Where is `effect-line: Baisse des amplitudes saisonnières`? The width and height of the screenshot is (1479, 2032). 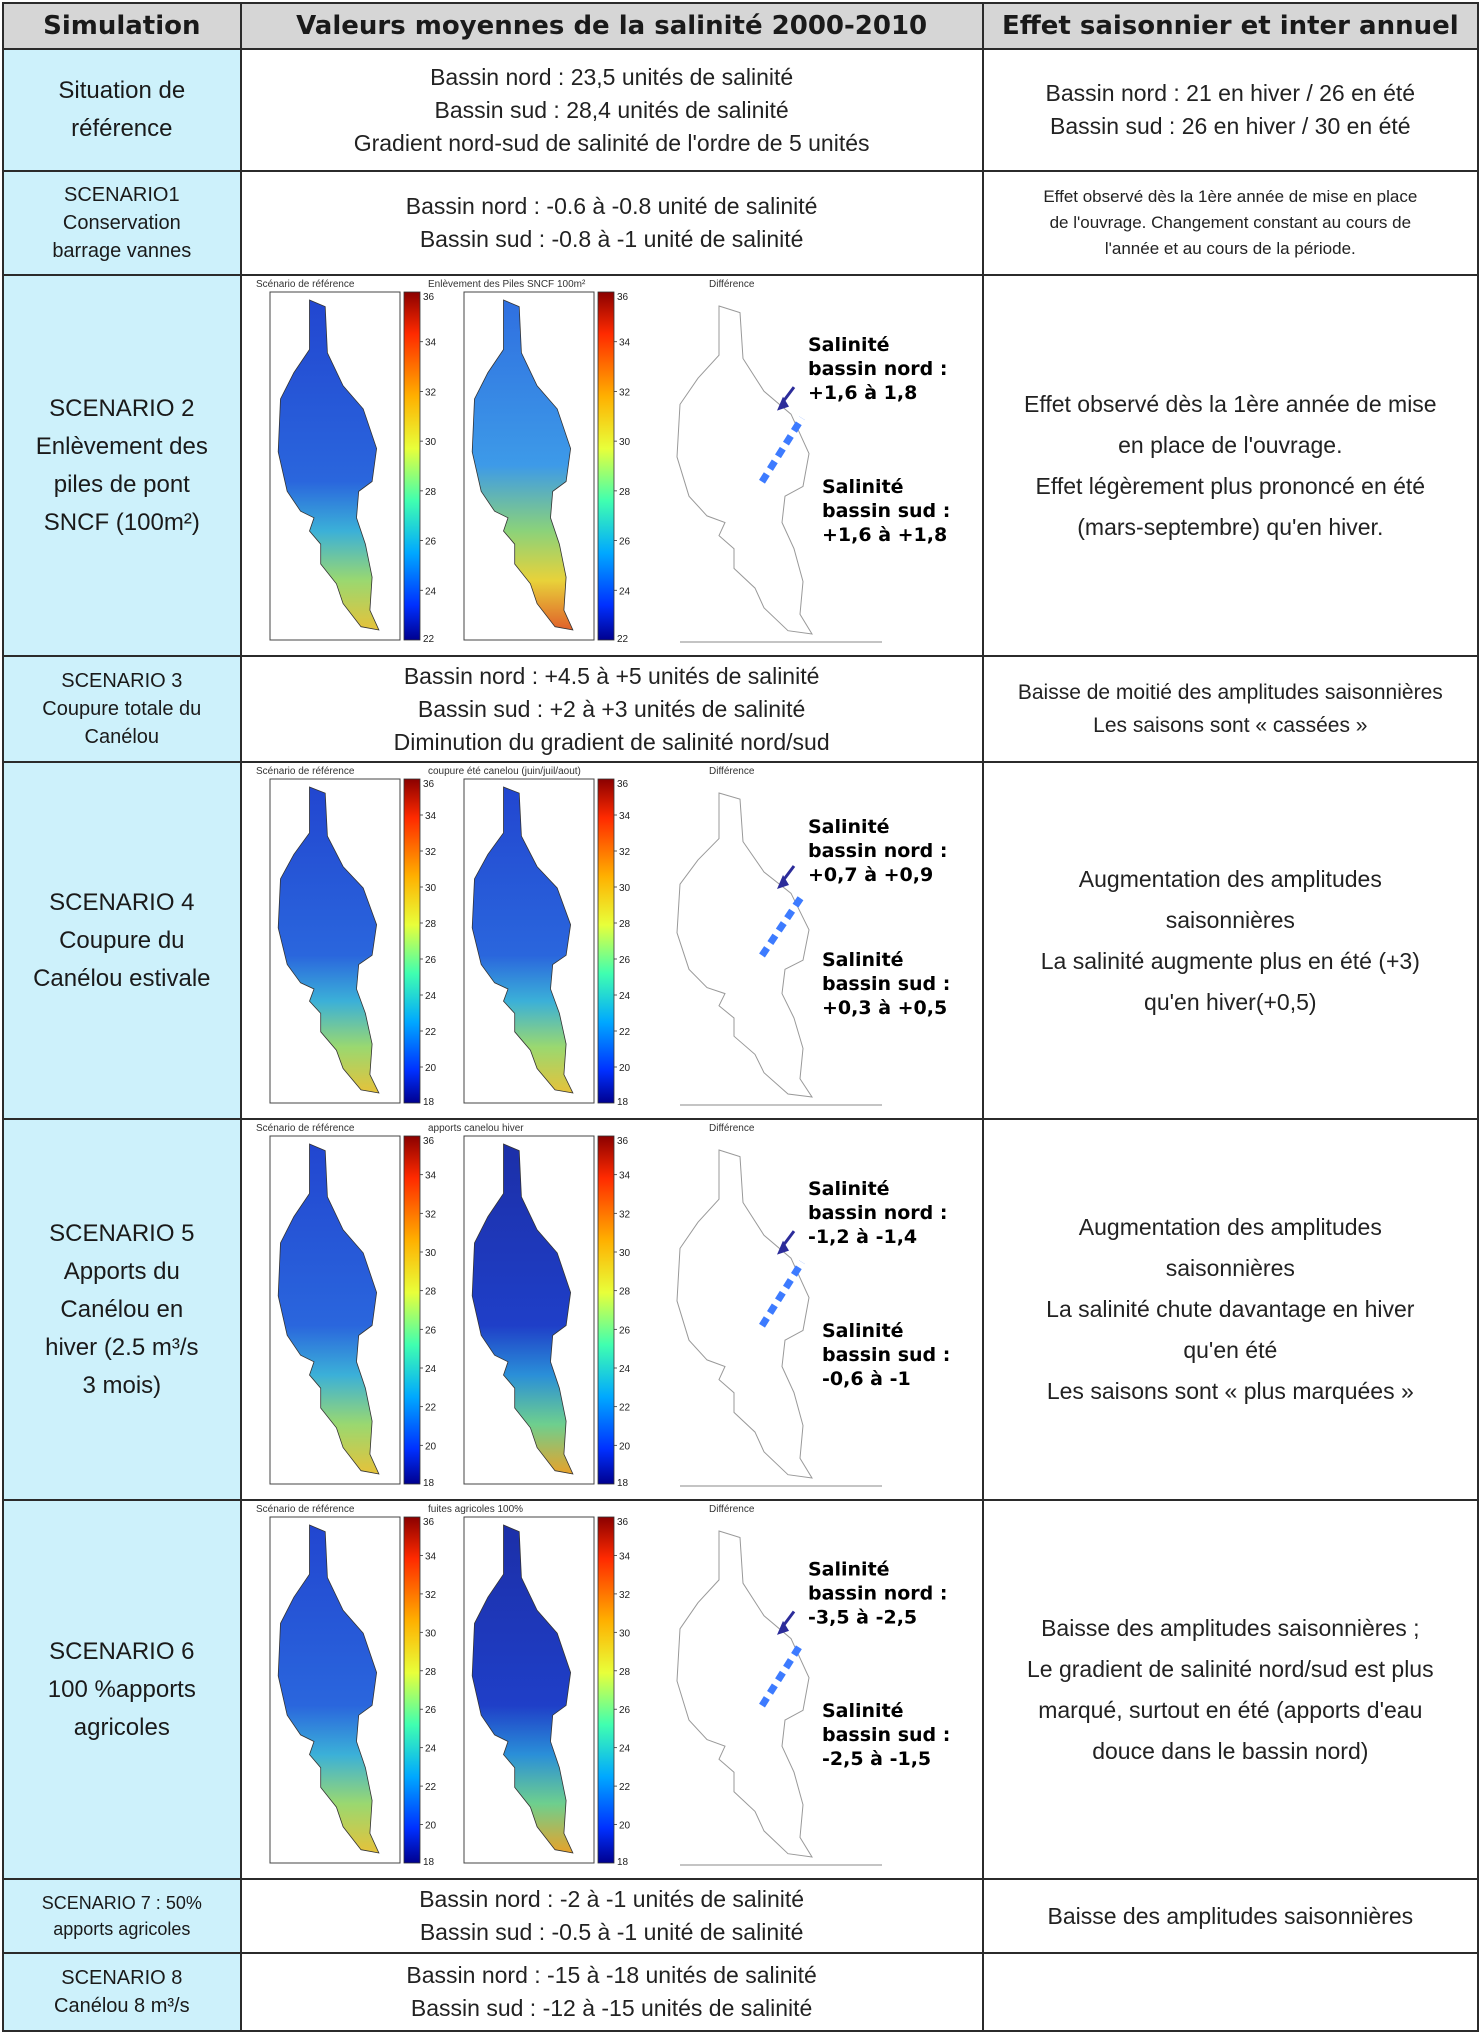
effect-line: Baisse des amplitudes saisonnières is located at coordinates (1230, 1915).